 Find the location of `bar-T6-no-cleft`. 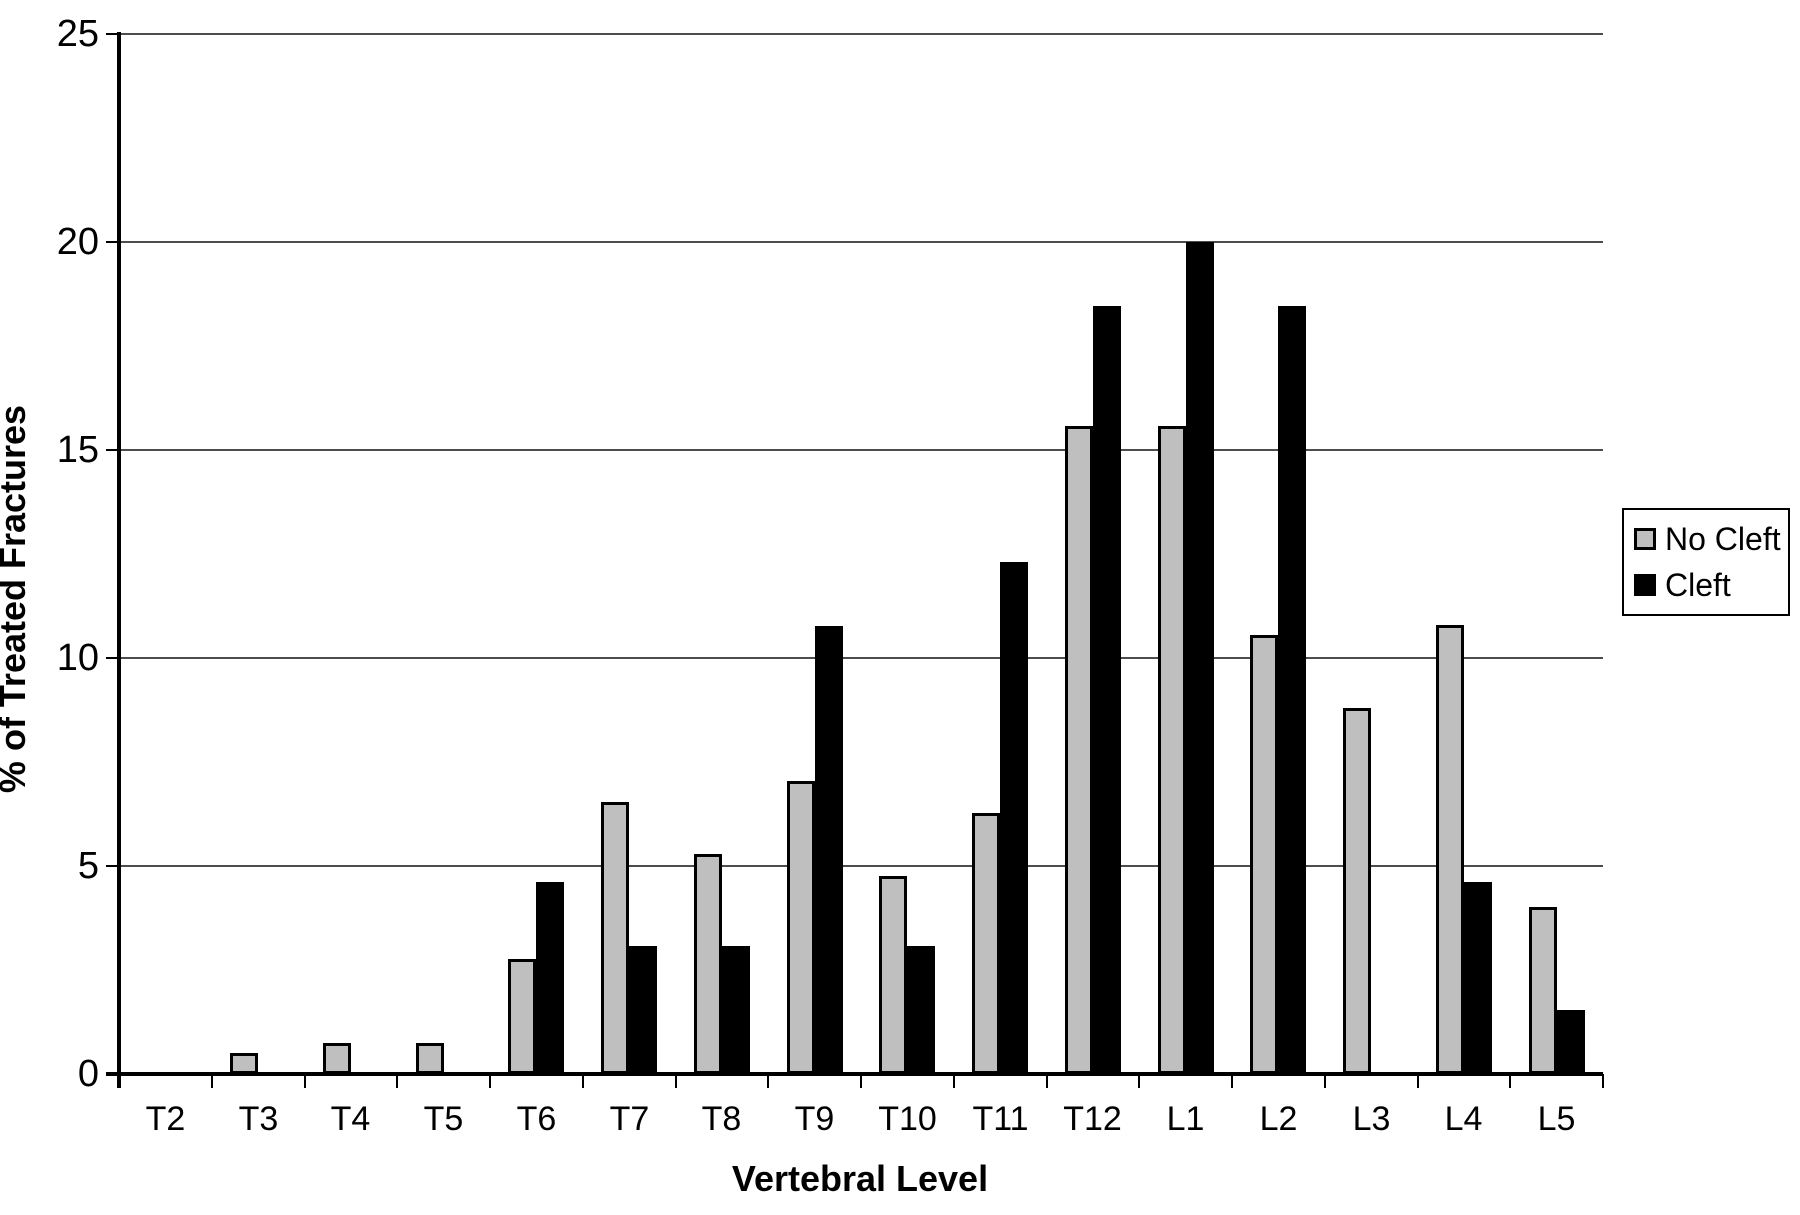

bar-T6-no-cleft is located at coordinates (522, 1016).